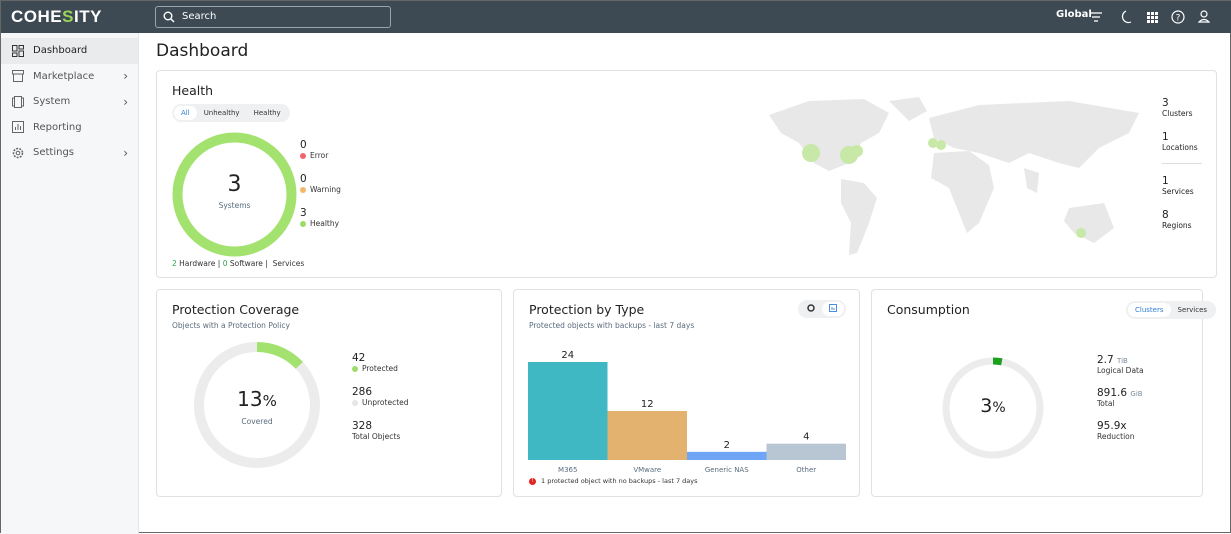 This screenshot has width=1231, height=534. What do you see at coordinates (380, 368) in the screenshot?
I see `protected-label: Protected` at bounding box center [380, 368].